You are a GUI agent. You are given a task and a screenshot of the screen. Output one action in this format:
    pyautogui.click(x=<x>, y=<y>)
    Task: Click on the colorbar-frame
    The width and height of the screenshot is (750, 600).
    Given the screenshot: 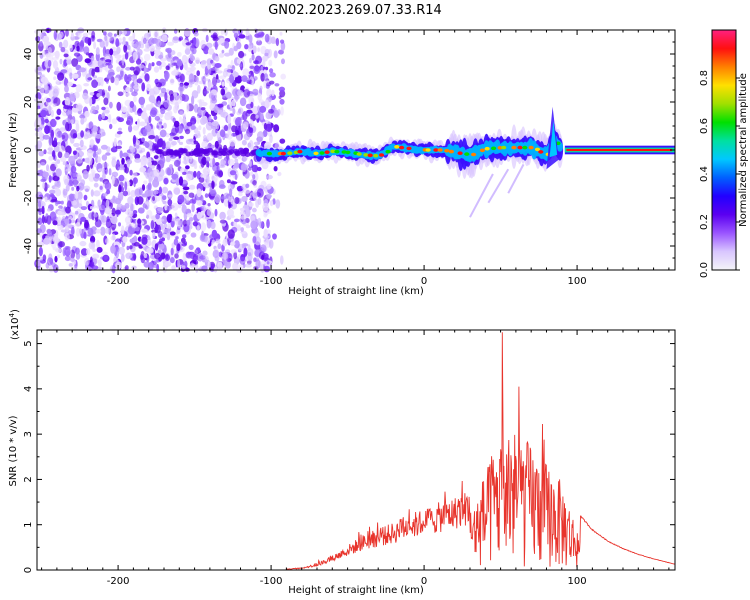 What is the action you would take?
    pyautogui.click(x=724, y=150)
    